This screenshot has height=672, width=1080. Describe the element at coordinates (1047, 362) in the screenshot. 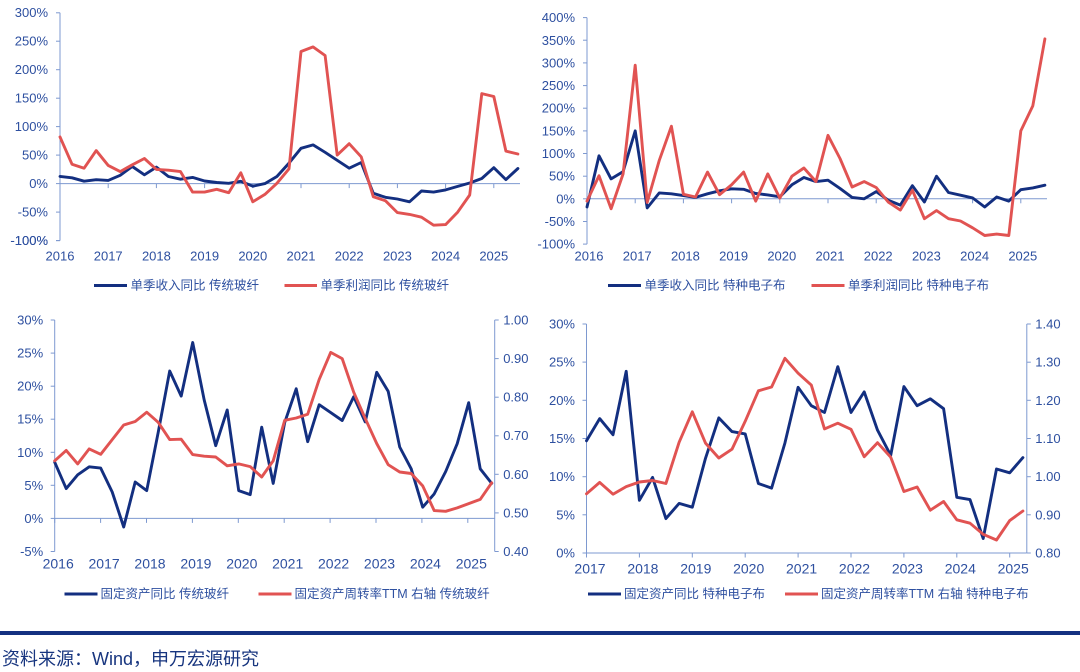

I see `svg-text: 1.30` at that location.